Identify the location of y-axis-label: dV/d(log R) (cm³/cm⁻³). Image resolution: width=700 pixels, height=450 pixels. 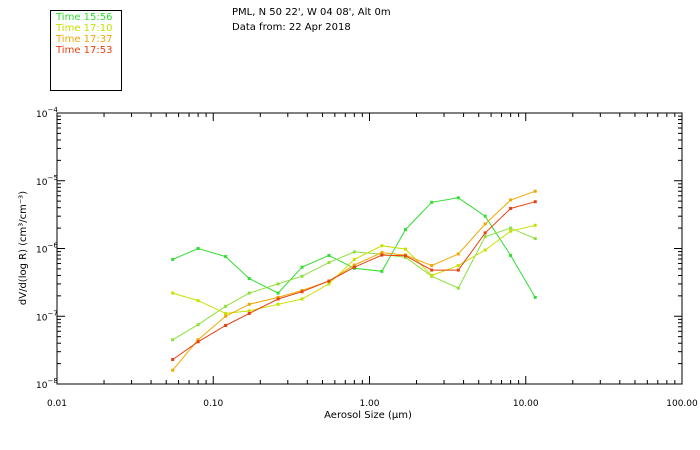
(23, 248).